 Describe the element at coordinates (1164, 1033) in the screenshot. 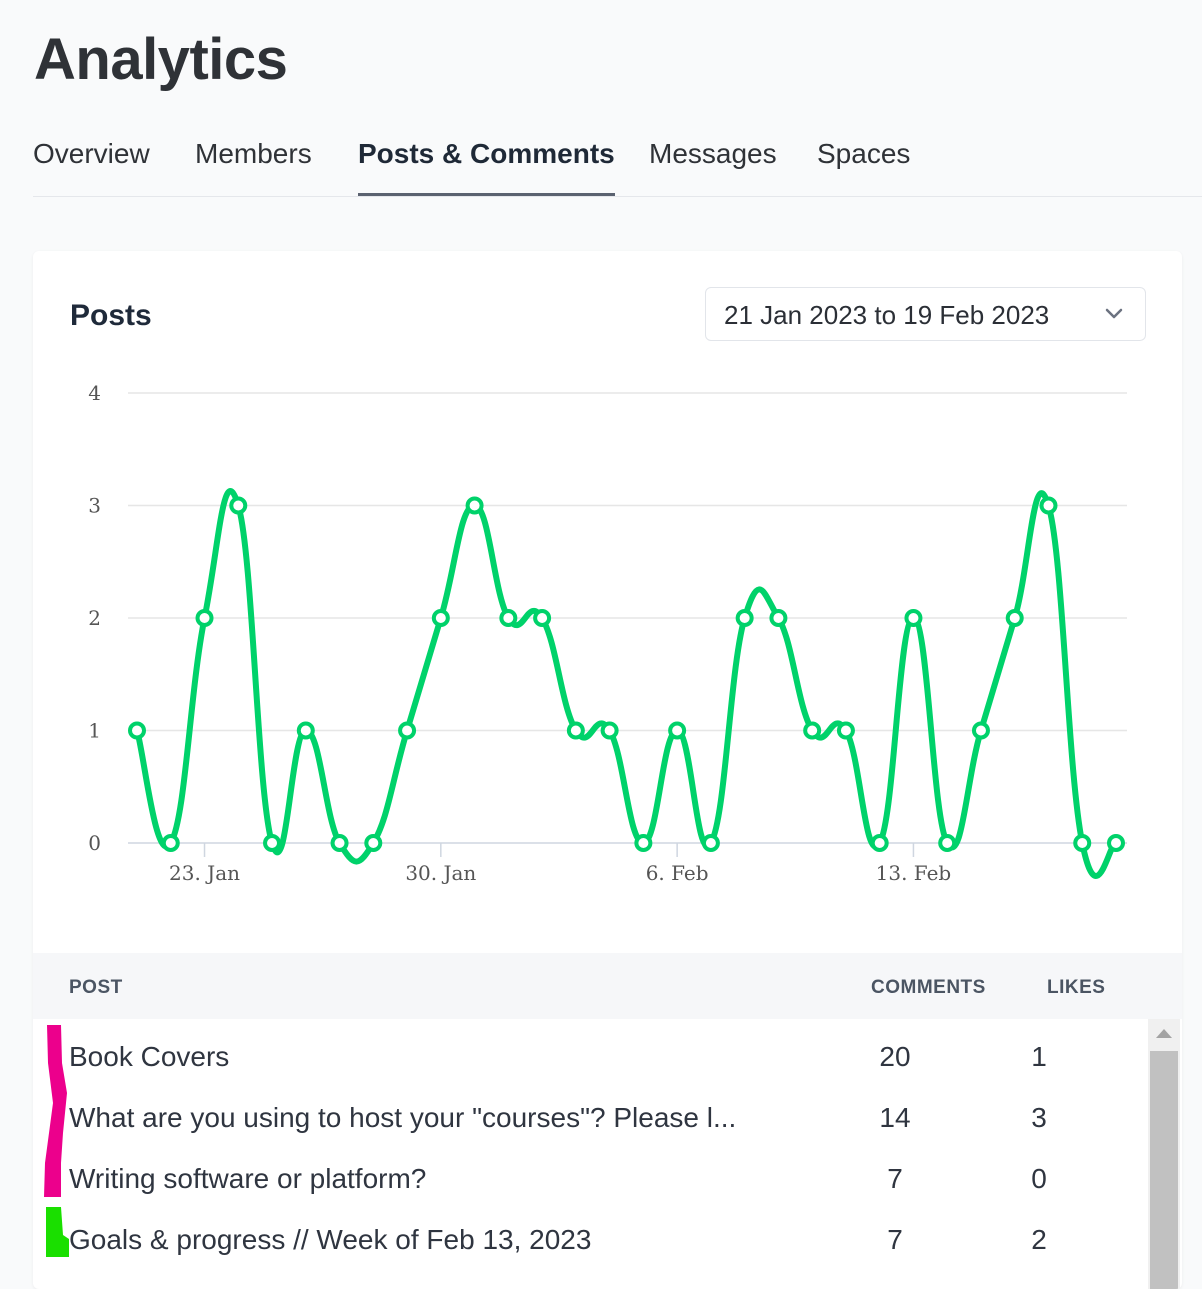

I see `scroll-up-arrow-icon` at that location.